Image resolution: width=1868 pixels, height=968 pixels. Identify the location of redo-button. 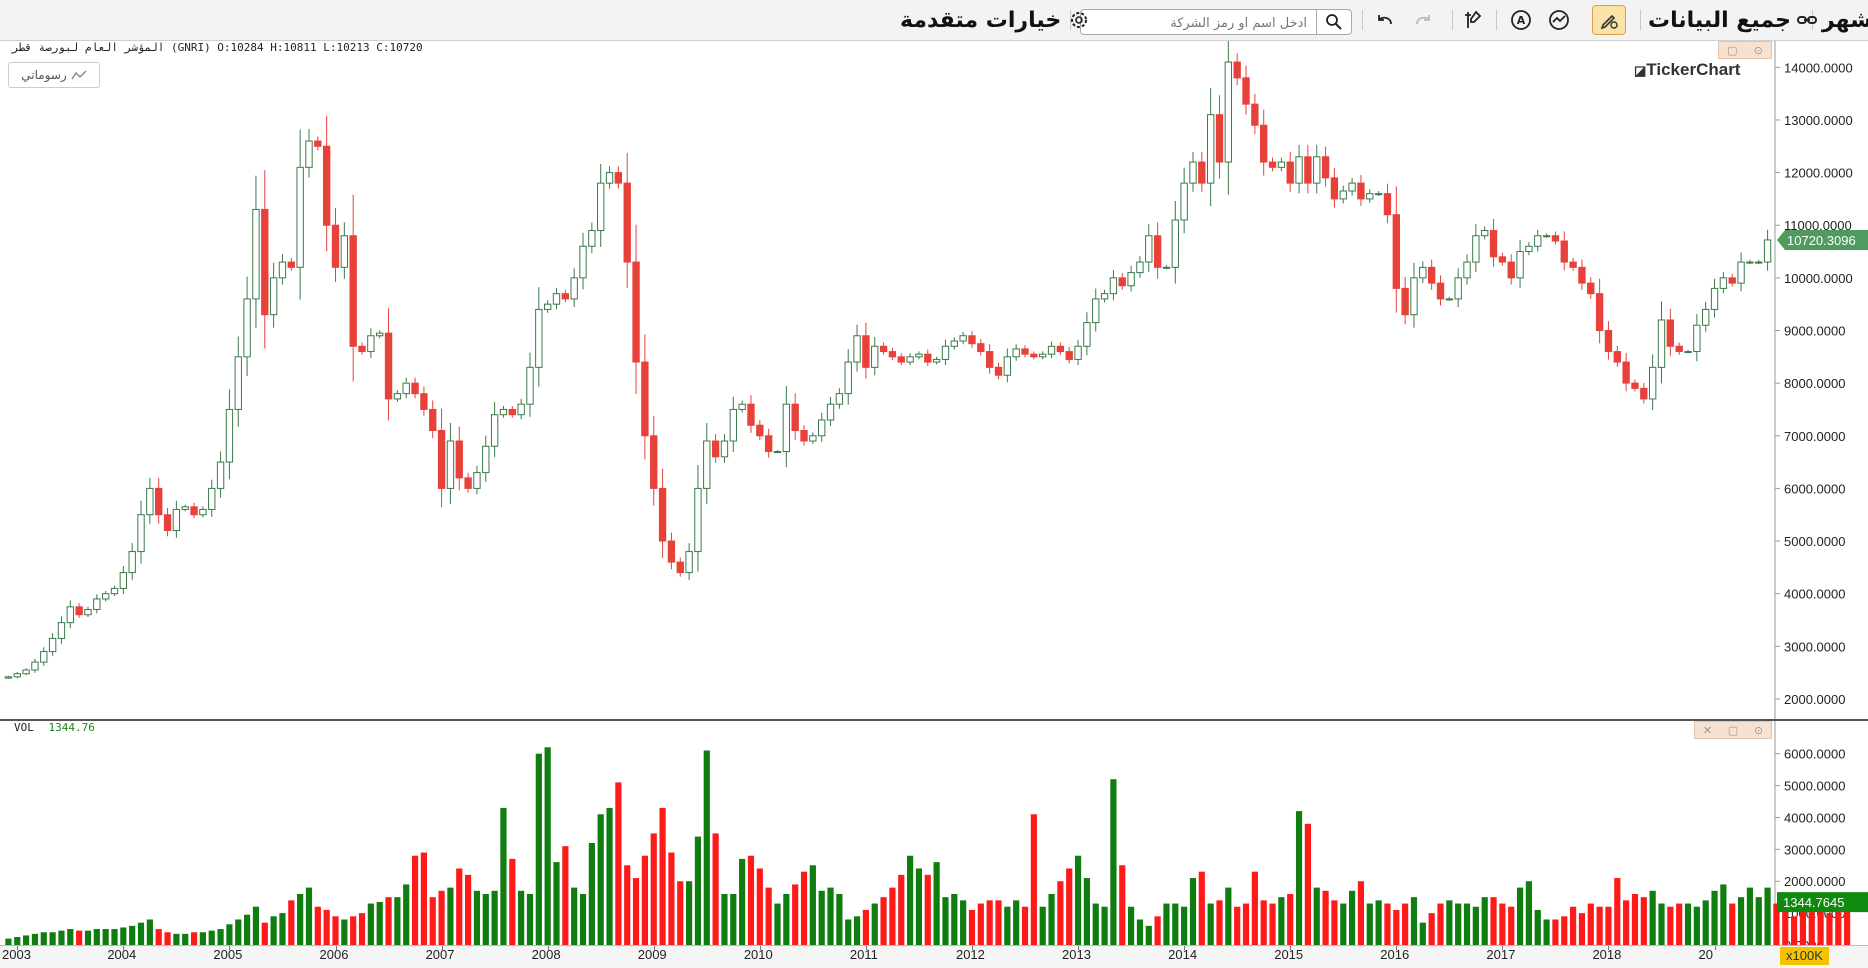
(1423, 20).